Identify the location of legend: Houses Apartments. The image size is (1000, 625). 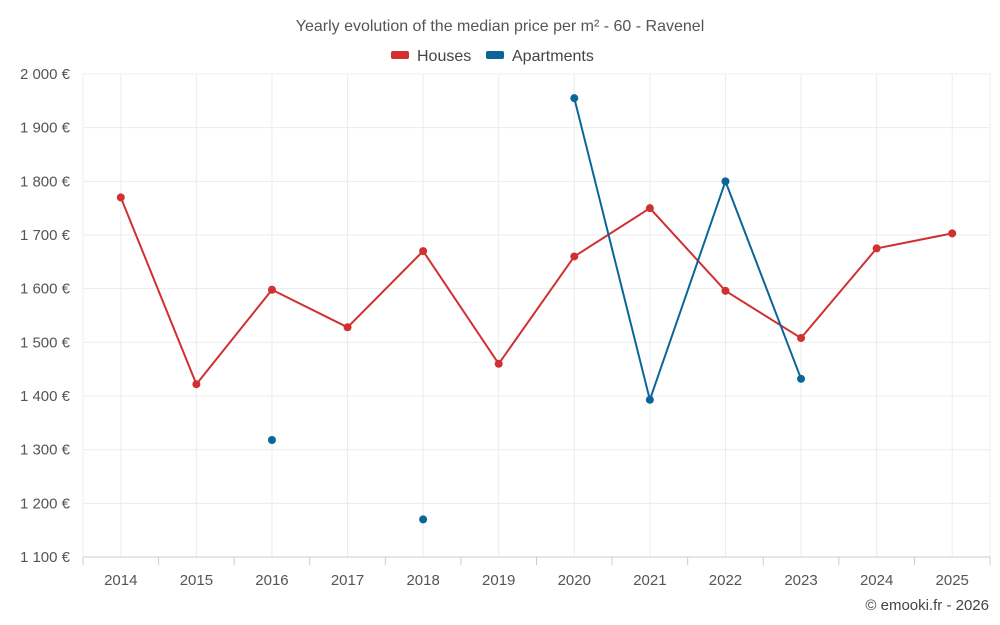
(492, 56).